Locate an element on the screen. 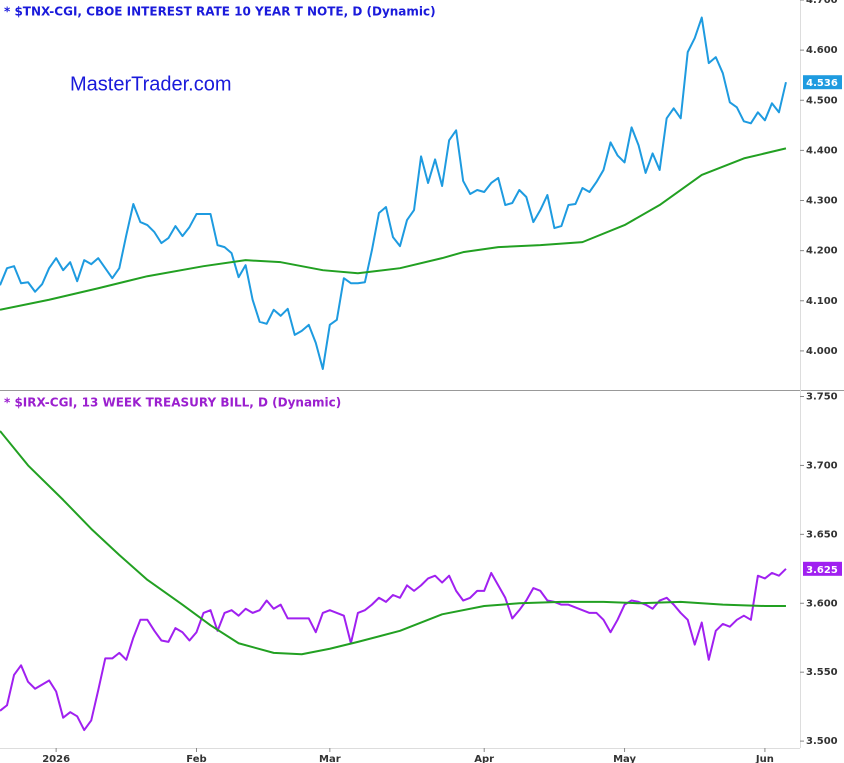 This screenshot has width=844, height=763. y-tick-label: 3.500 is located at coordinates (822, 741).